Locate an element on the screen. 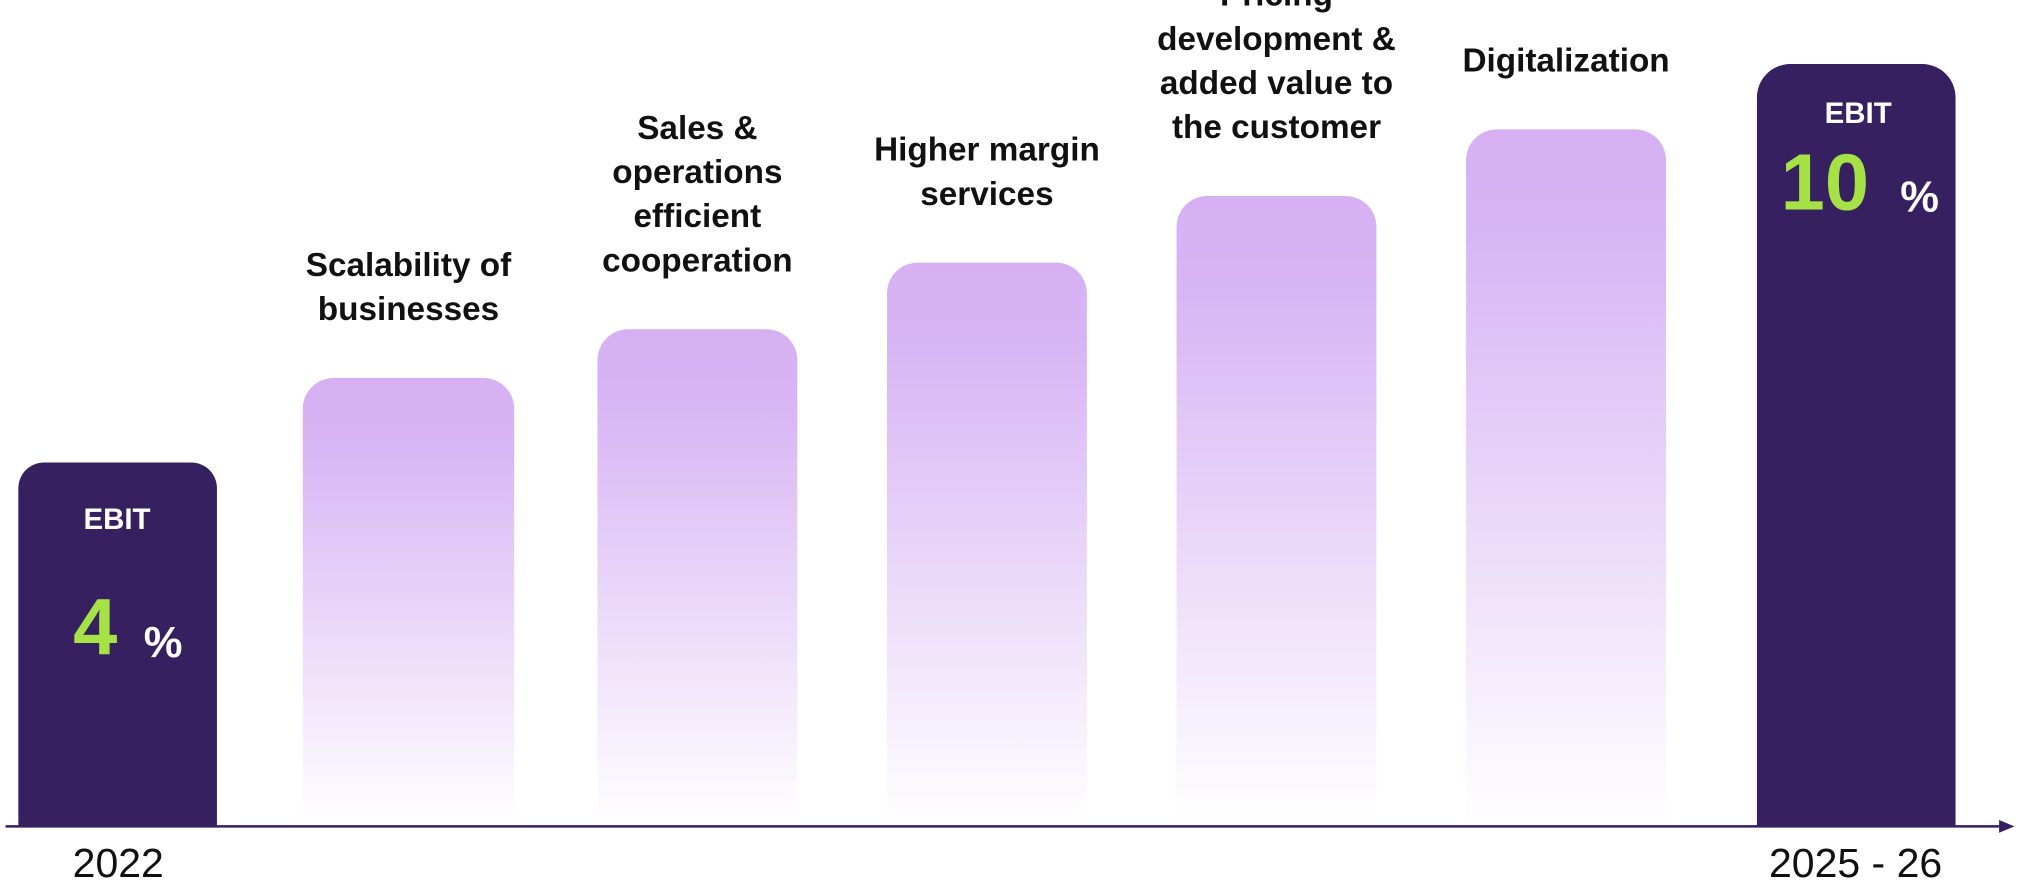 This screenshot has height=893, width=2020. step-label: the customer is located at coordinates (1276, 127).